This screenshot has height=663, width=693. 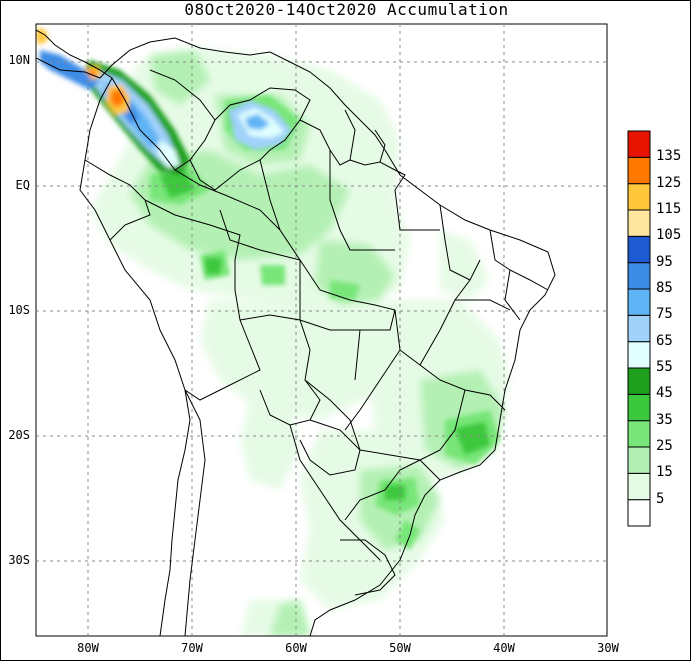 What do you see at coordinates (669, 156) in the screenshot?
I see `colorbar-label: 135` at bounding box center [669, 156].